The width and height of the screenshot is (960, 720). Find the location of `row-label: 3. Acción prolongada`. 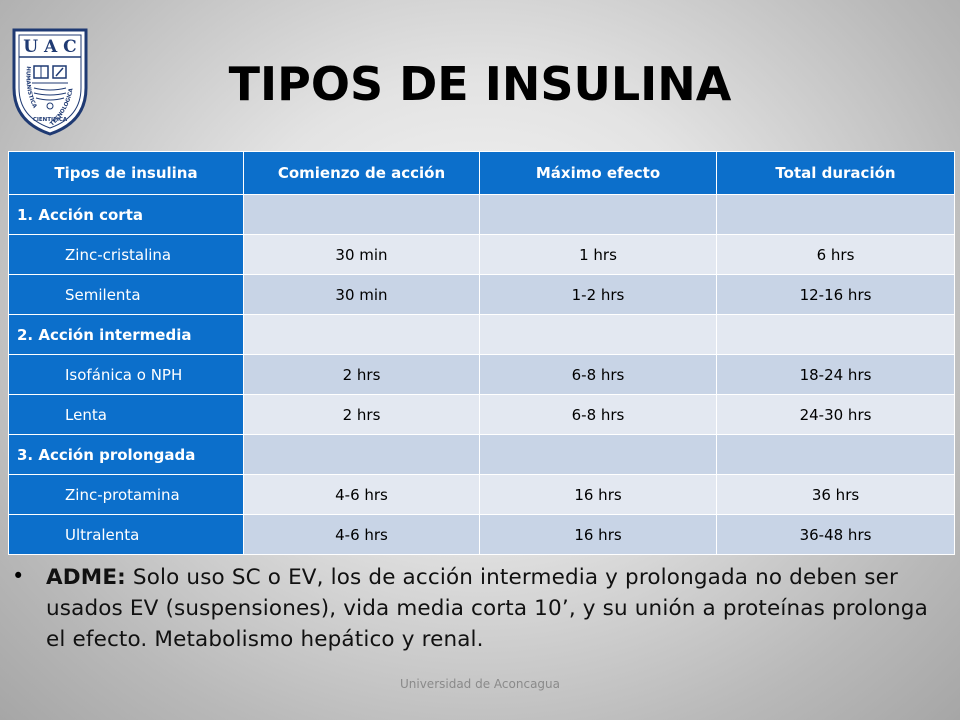

row-label: 3. Acción prolongada is located at coordinates (126, 454).